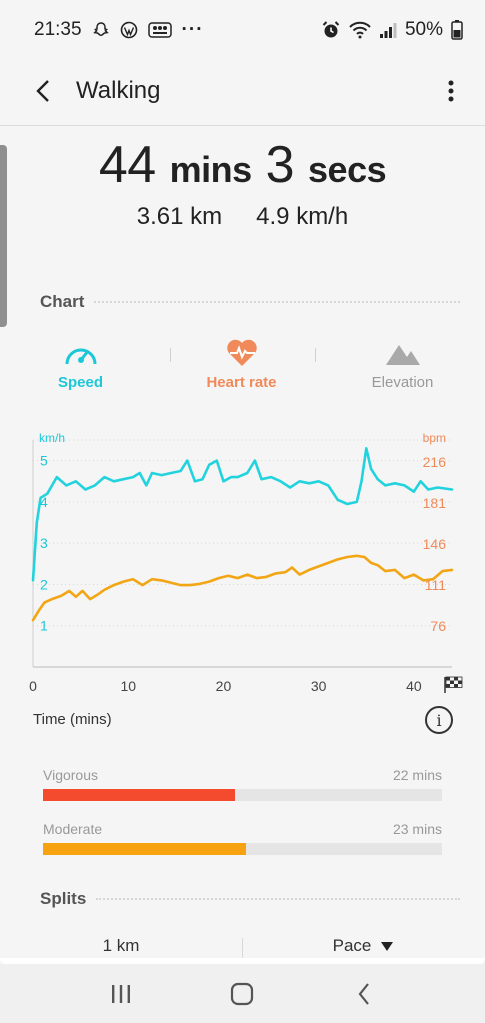 The width and height of the screenshot is (485, 1023). I want to click on app-bar: Walking, so click(242, 91).